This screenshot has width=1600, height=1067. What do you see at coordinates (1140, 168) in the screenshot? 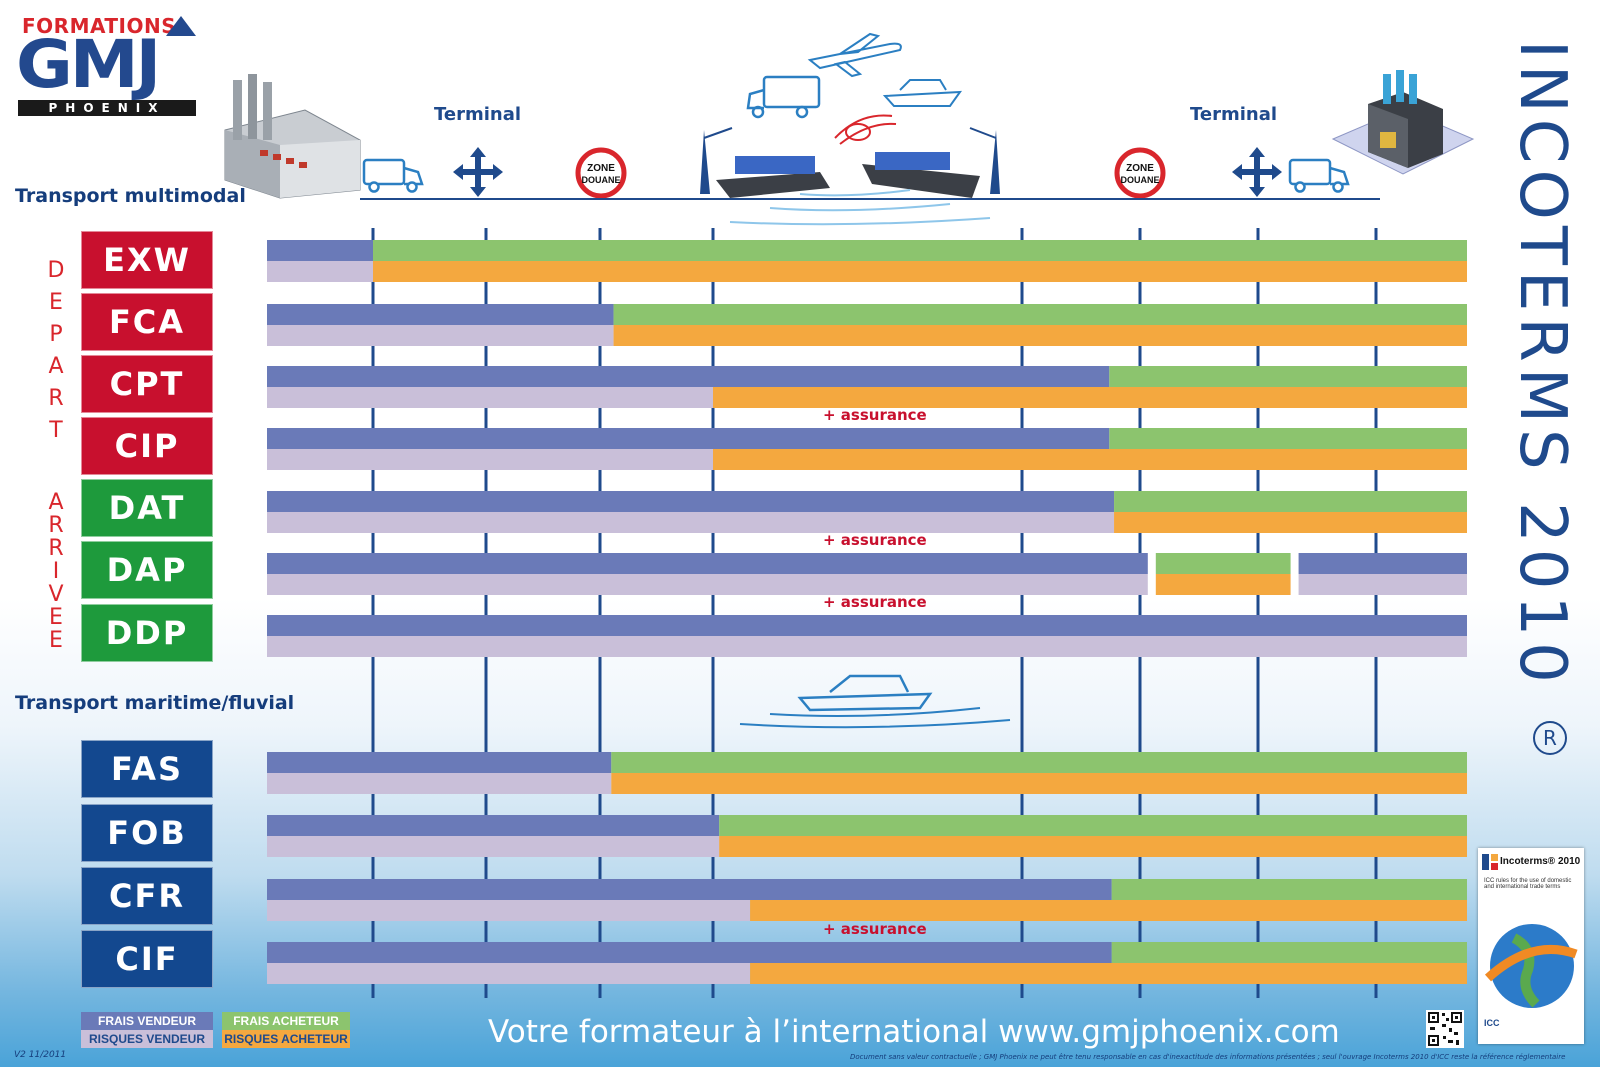
I see `customs-zone-right-text: ZONE` at bounding box center [1140, 168].